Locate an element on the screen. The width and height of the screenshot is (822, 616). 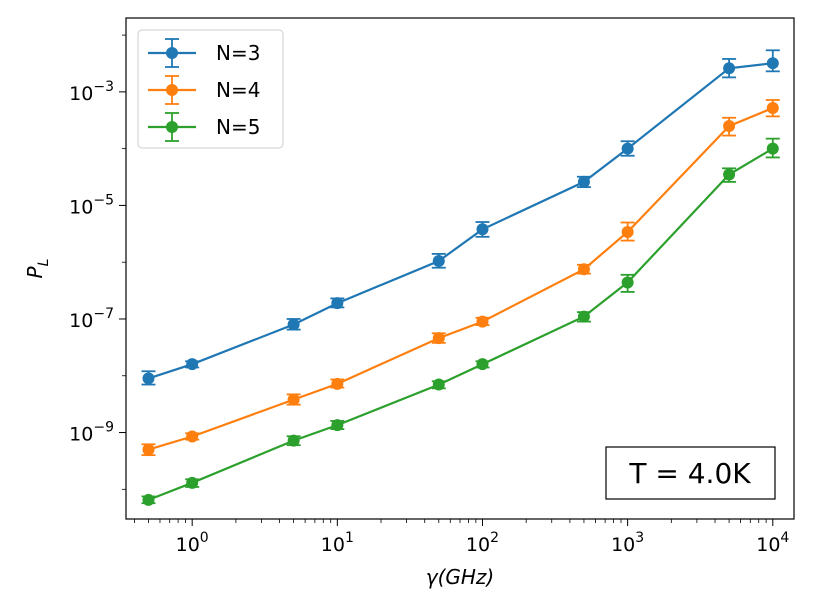
y-tick-label: 10⁻⁷ is located at coordinates (91, 319).